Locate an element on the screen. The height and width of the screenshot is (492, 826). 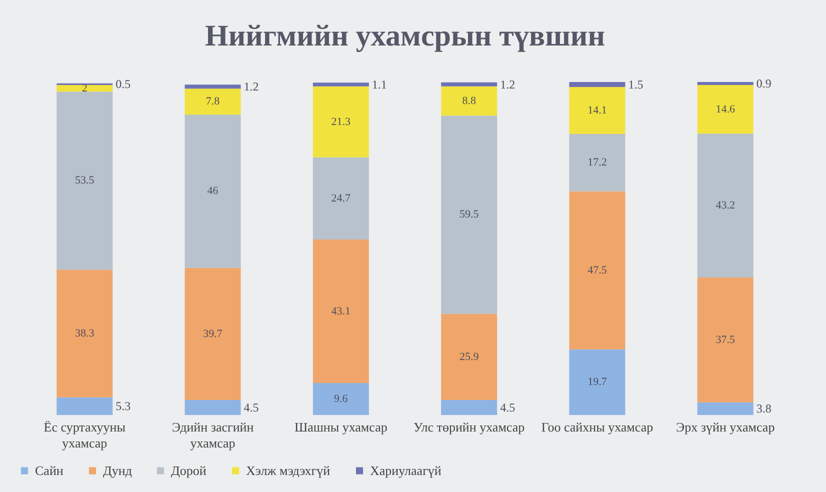
data-label: 8.8 is located at coordinates (469, 100).